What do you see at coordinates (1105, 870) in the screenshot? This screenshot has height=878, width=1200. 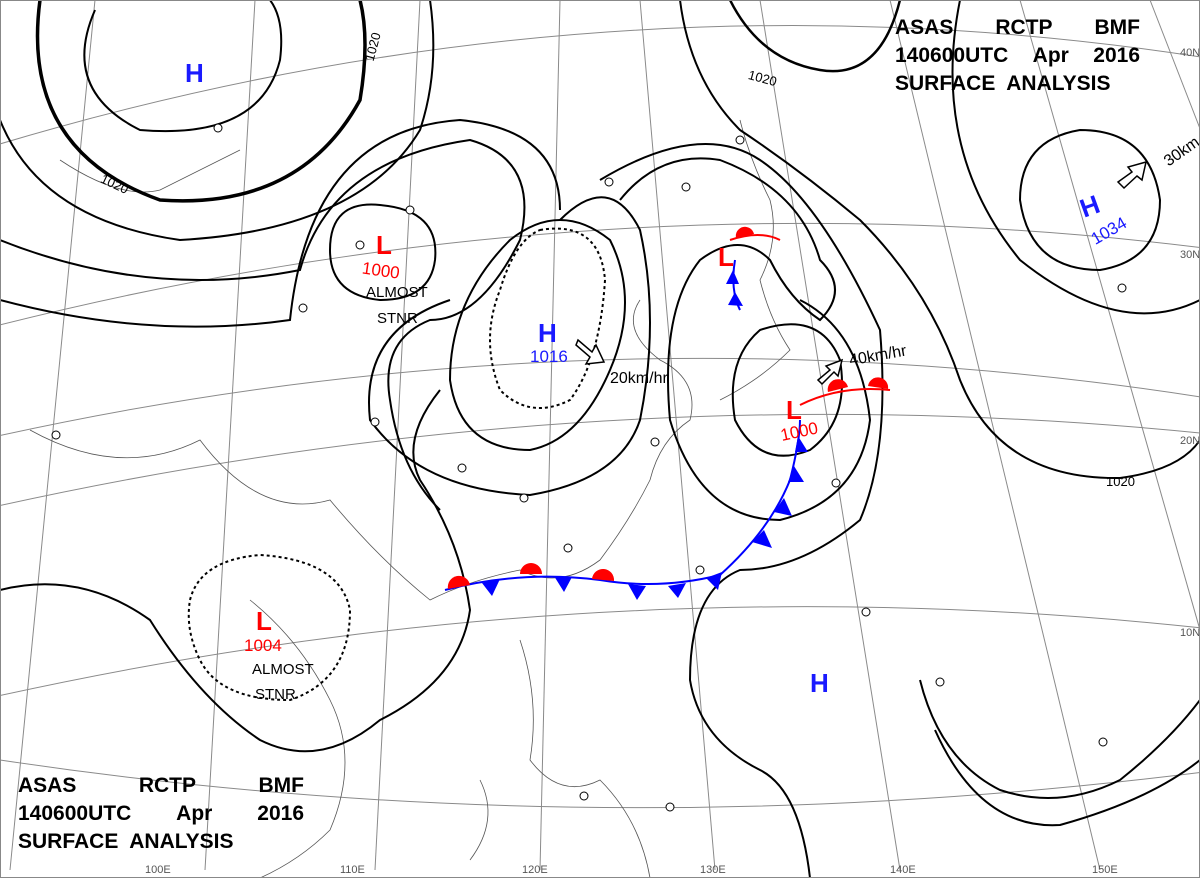 I see `longitude-label: 150E` at bounding box center [1105, 870].